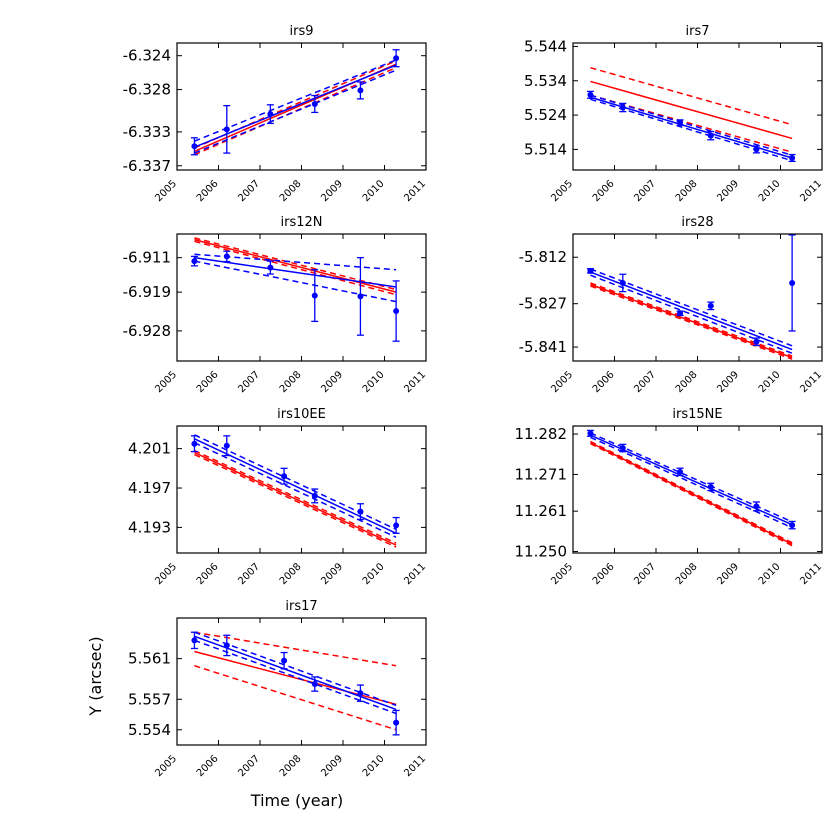 Image resolution: width=830 pixels, height=830 pixels. Describe the element at coordinates (149, 730) in the screenshot. I see `y-tick-label: 5.554` at that location.